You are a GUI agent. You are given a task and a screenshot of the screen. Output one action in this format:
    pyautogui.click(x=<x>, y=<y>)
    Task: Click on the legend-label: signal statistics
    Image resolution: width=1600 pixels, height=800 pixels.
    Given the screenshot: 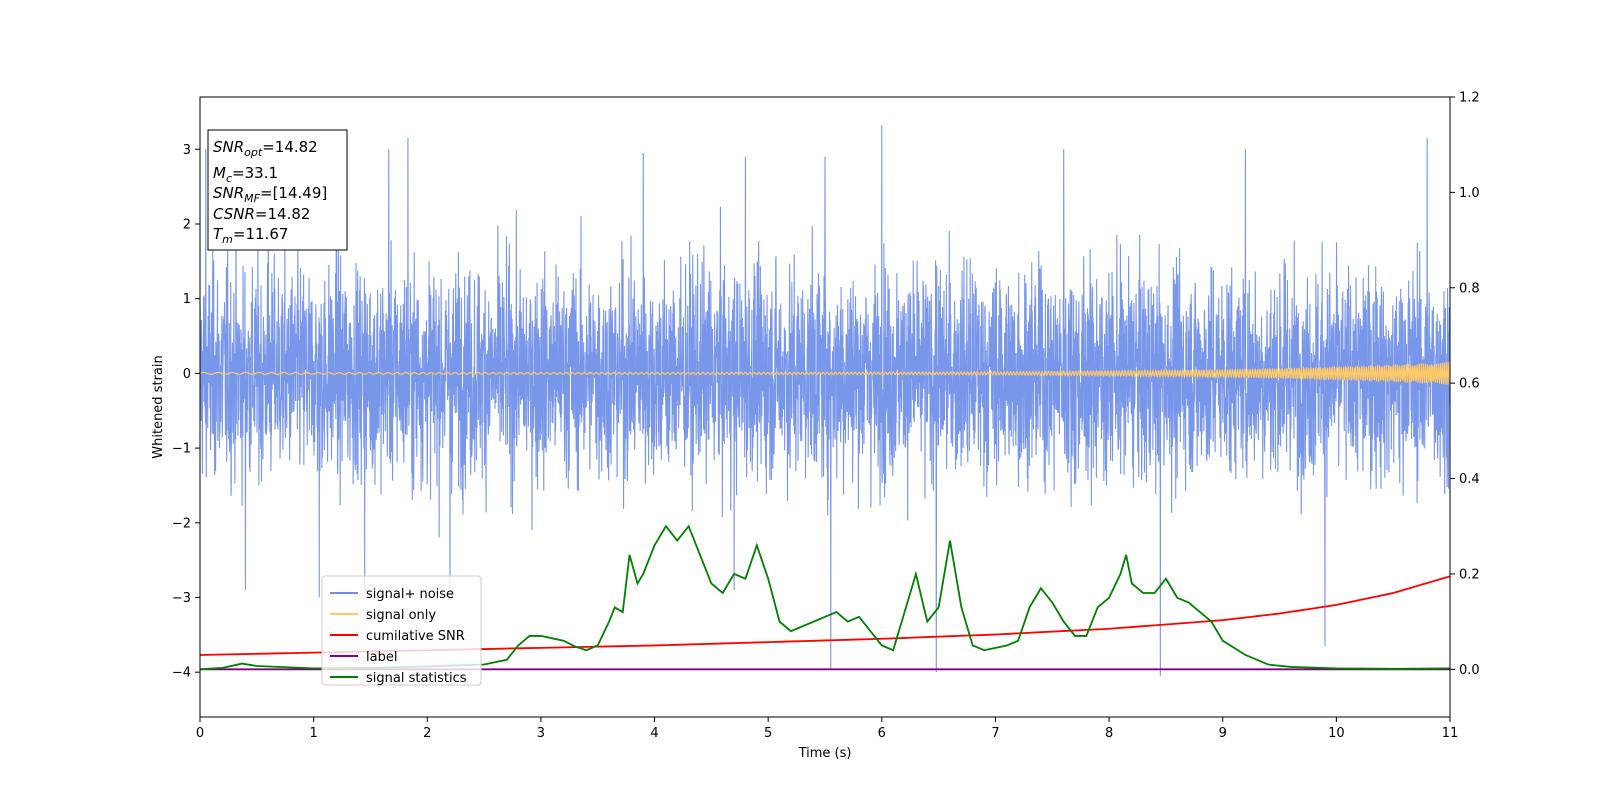 What is the action you would take?
    pyautogui.click(x=416, y=678)
    